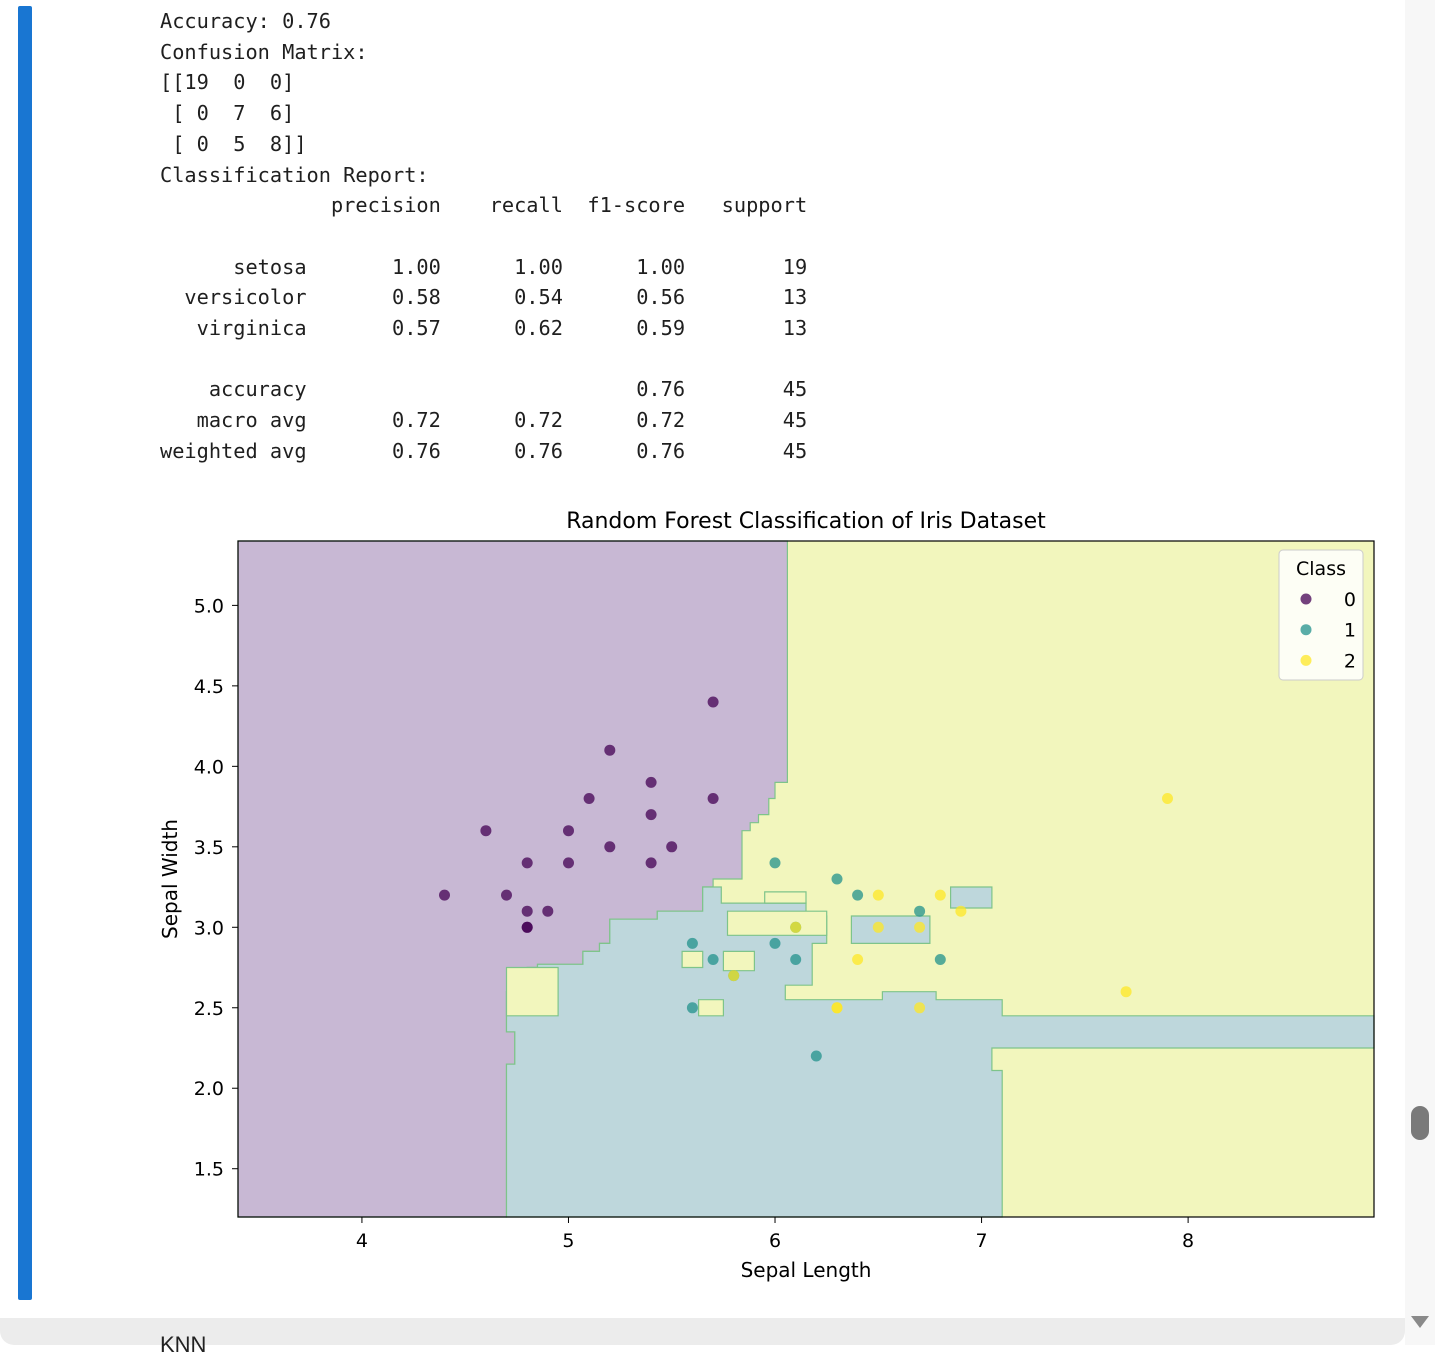  I want to click on x-tick-label: 7, so click(982, 1241).